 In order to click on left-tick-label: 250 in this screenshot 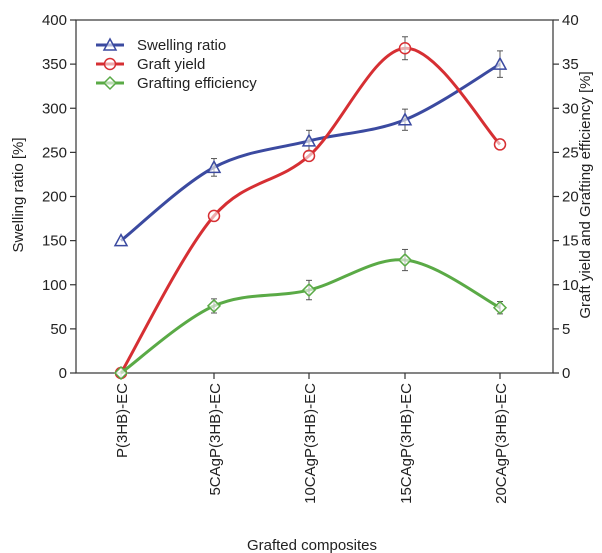, I will do `click(54, 152)`.